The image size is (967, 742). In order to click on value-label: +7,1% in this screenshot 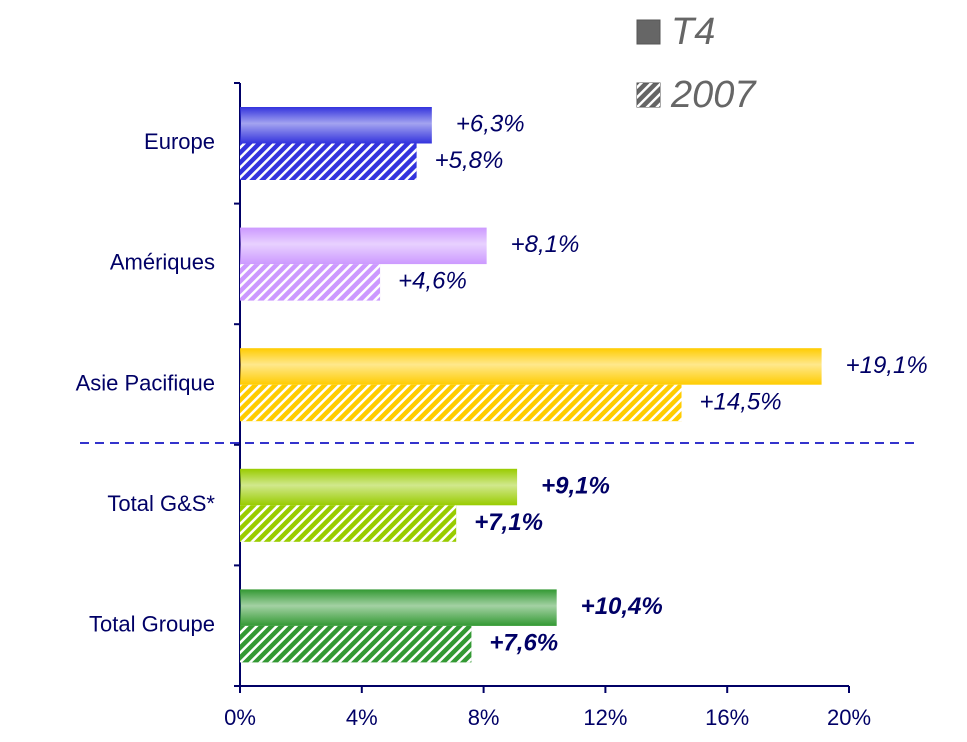, I will do `click(508, 522)`.